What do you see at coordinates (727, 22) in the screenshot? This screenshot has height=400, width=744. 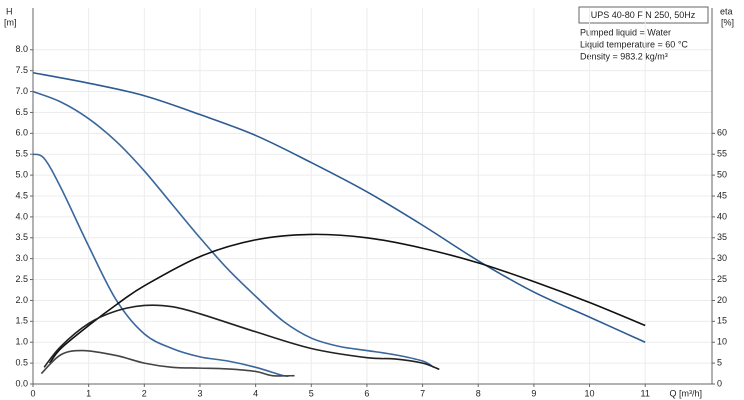 I see `y2-axis-unit: [%]` at bounding box center [727, 22].